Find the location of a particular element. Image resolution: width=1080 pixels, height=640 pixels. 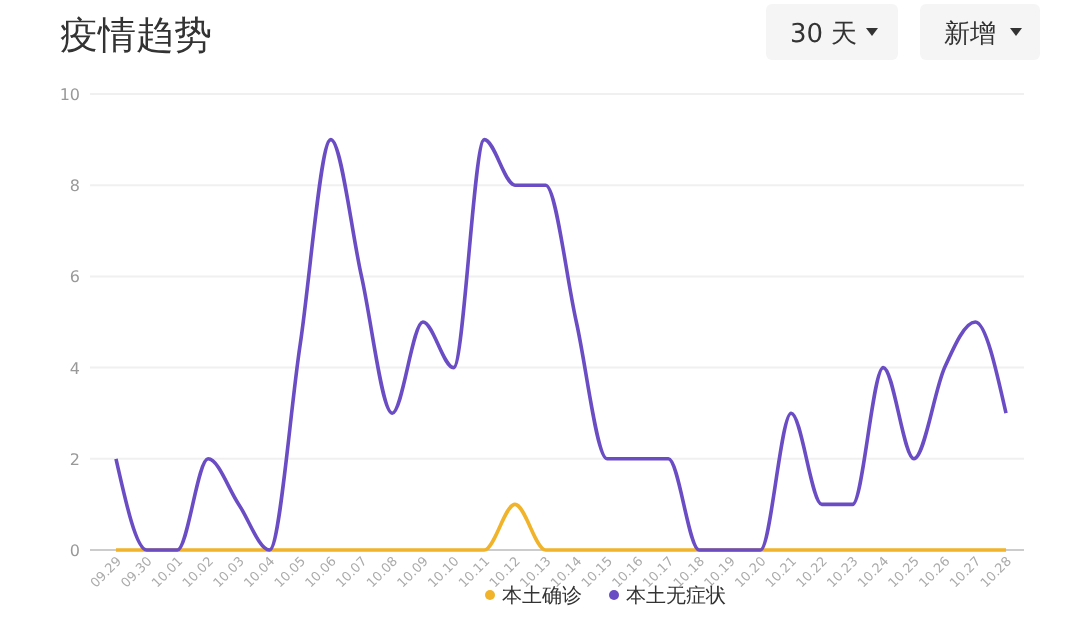

chart-title: 疫情趋势 is located at coordinates (136, 36).